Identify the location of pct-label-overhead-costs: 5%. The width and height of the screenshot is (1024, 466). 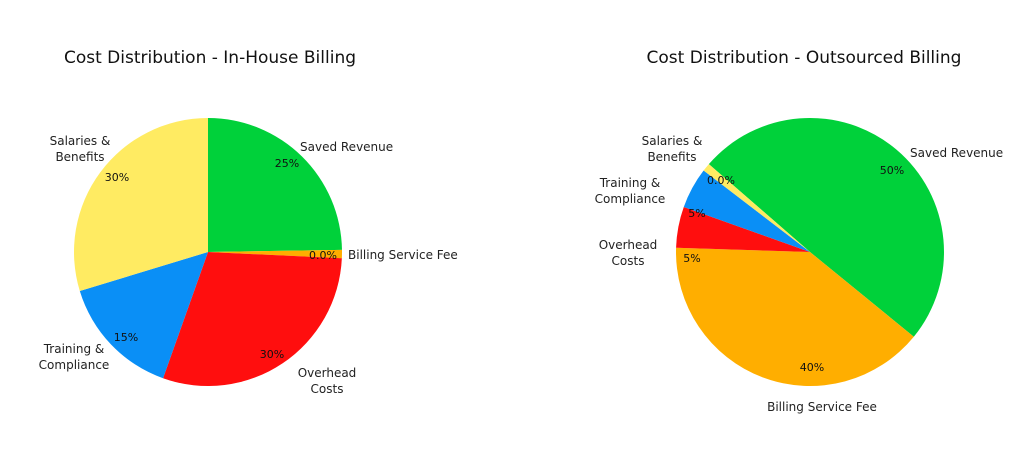
(691, 258).